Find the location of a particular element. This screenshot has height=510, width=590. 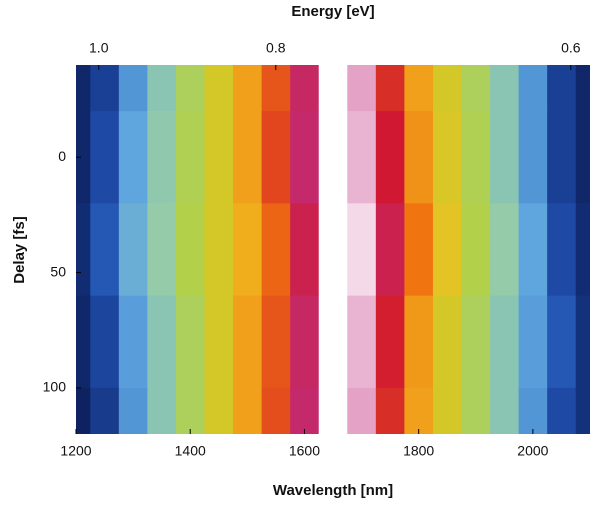

x-tick-label: 1200 is located at coordinates (75, 451).